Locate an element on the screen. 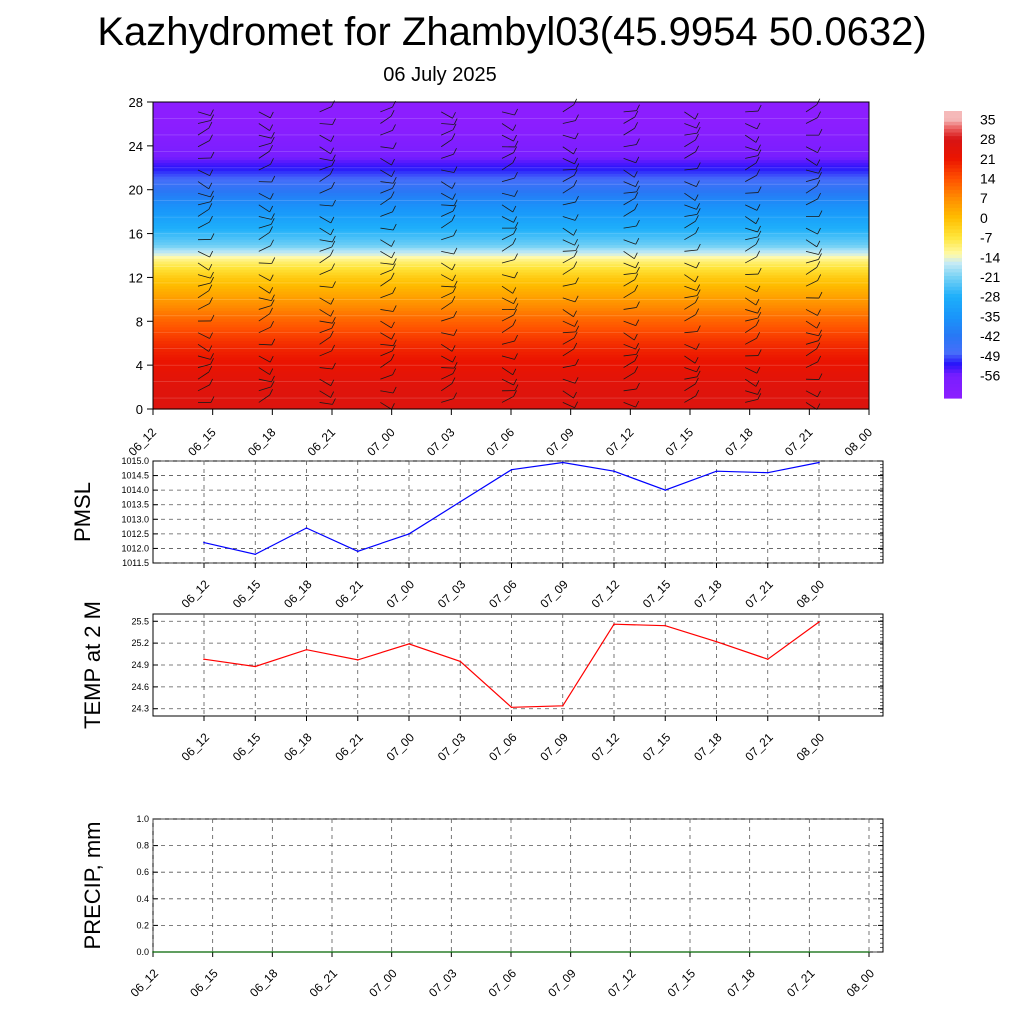  heatmap-x-tick-label: 07_18 is located at coordinates (739, 442).